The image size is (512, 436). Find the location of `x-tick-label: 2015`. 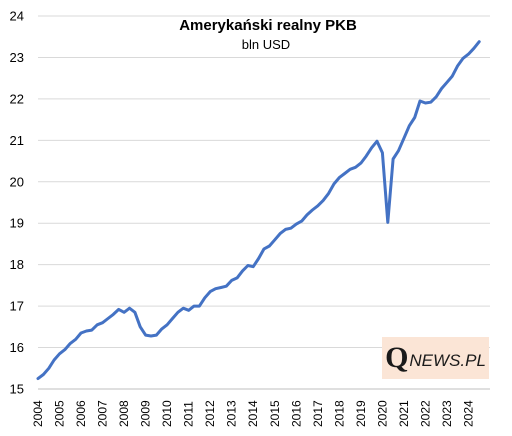

x-tick-label: 2015 is located at coordinates (275, 413).